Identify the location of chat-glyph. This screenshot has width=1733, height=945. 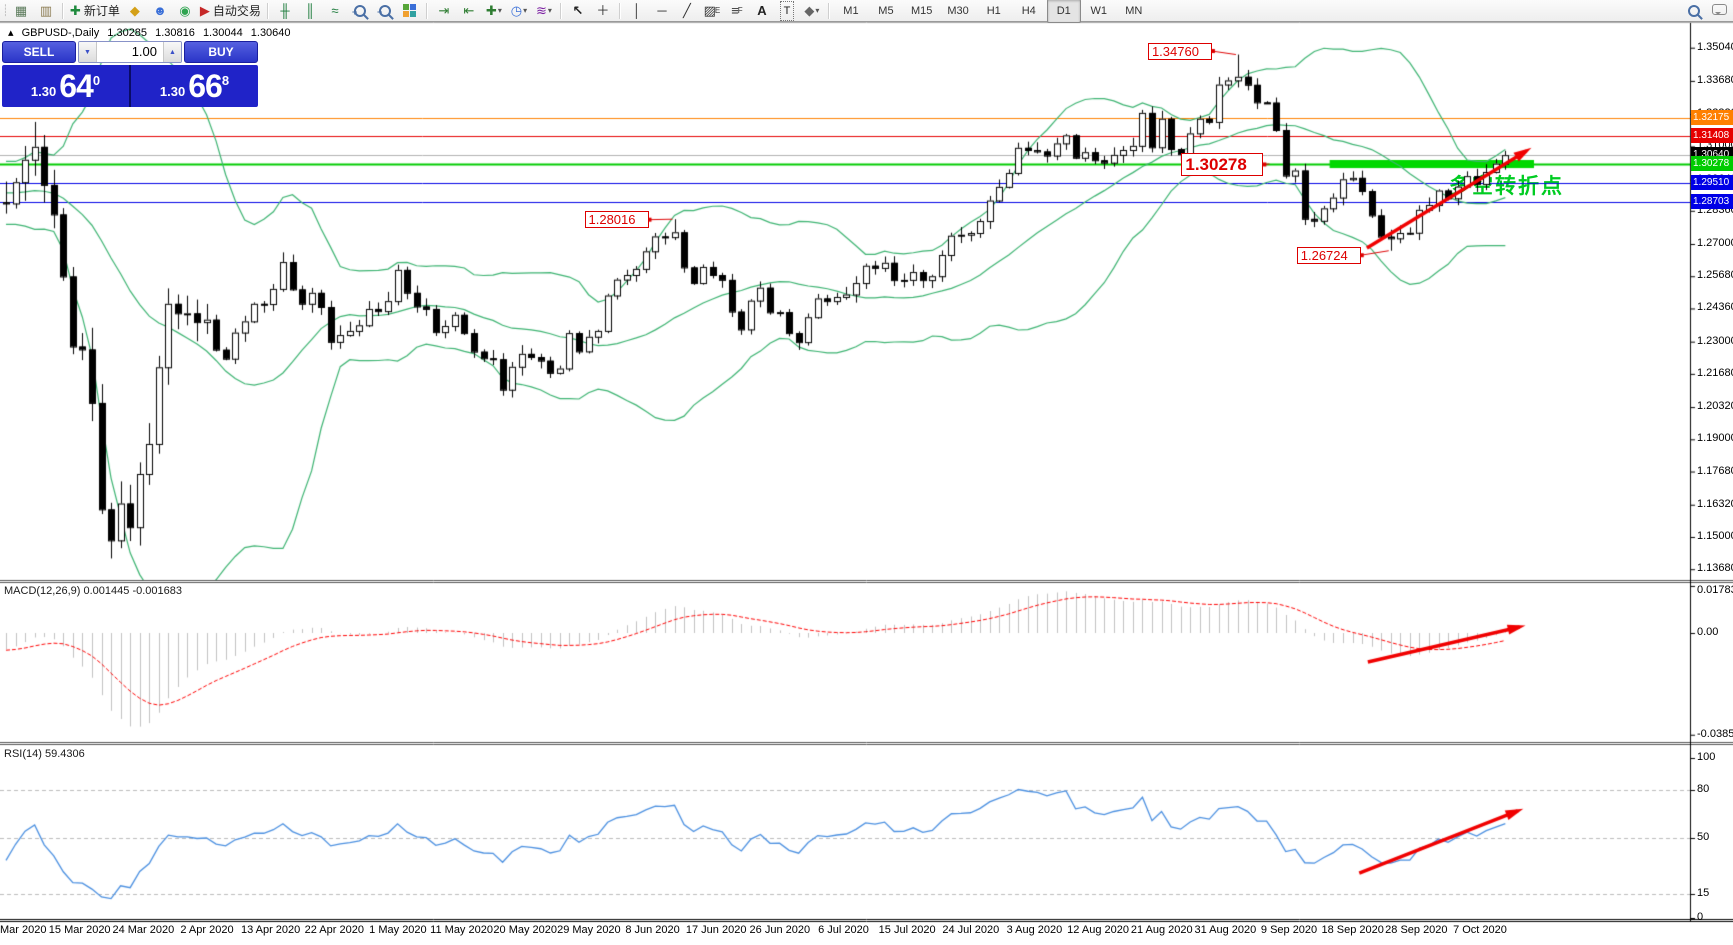
(1719, 9).